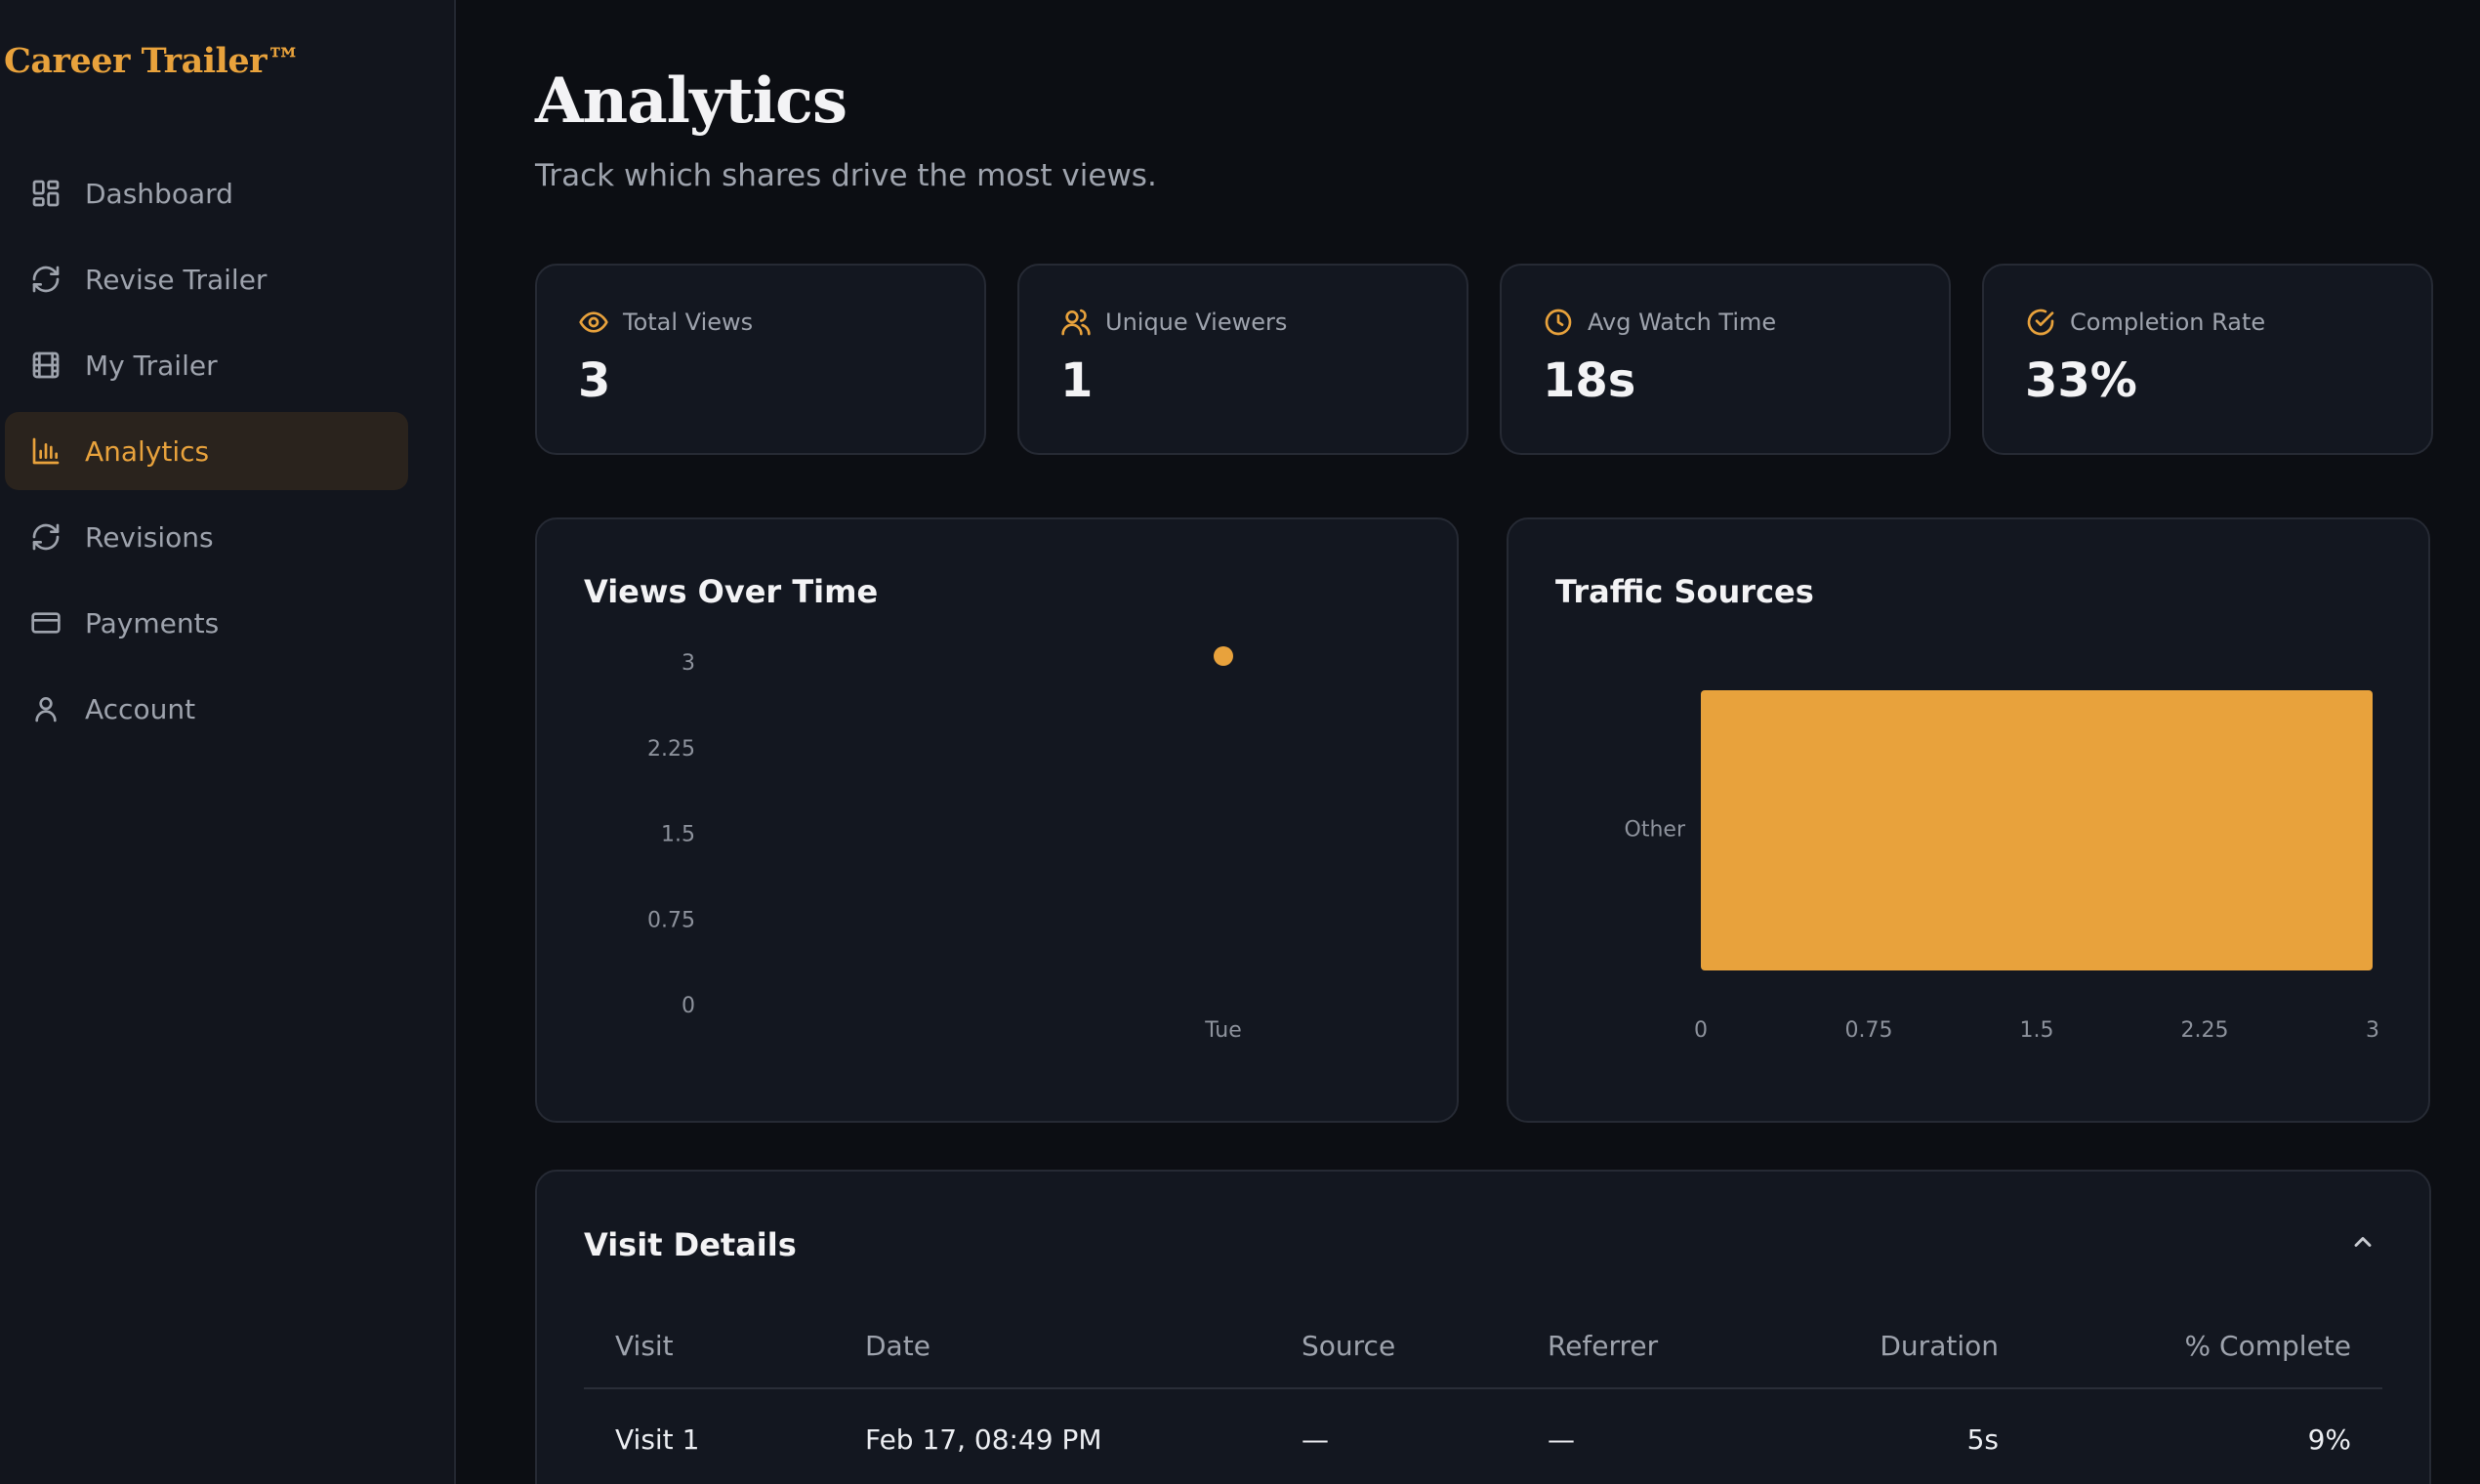 The image size is (2480, 1484). I want to click on bar-chart-icon, so click(45, 451).